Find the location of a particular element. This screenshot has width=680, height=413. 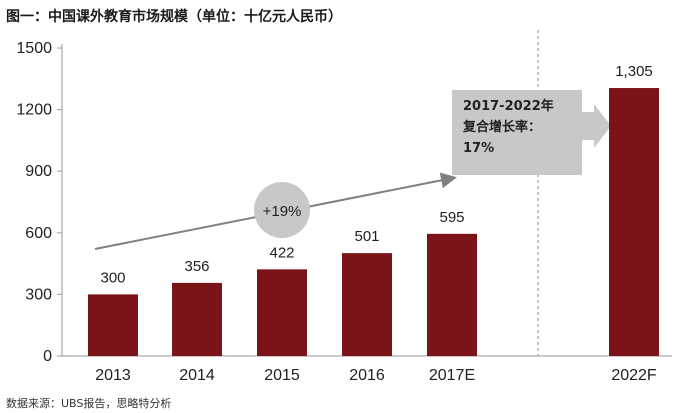

cagr-callout is located at coordinates (531, 132).